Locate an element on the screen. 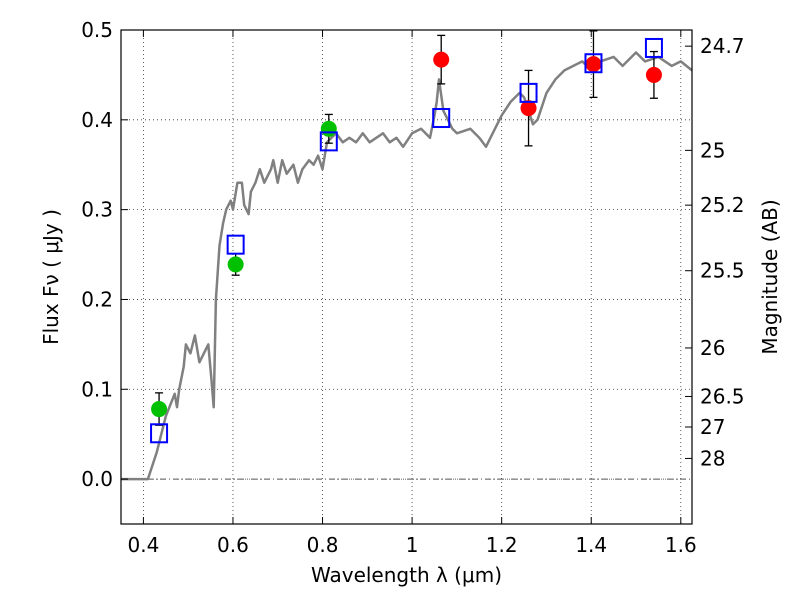 This screenshot has height=600, width=800. right-tick-label: 26 is located at coordinates (712, 348).